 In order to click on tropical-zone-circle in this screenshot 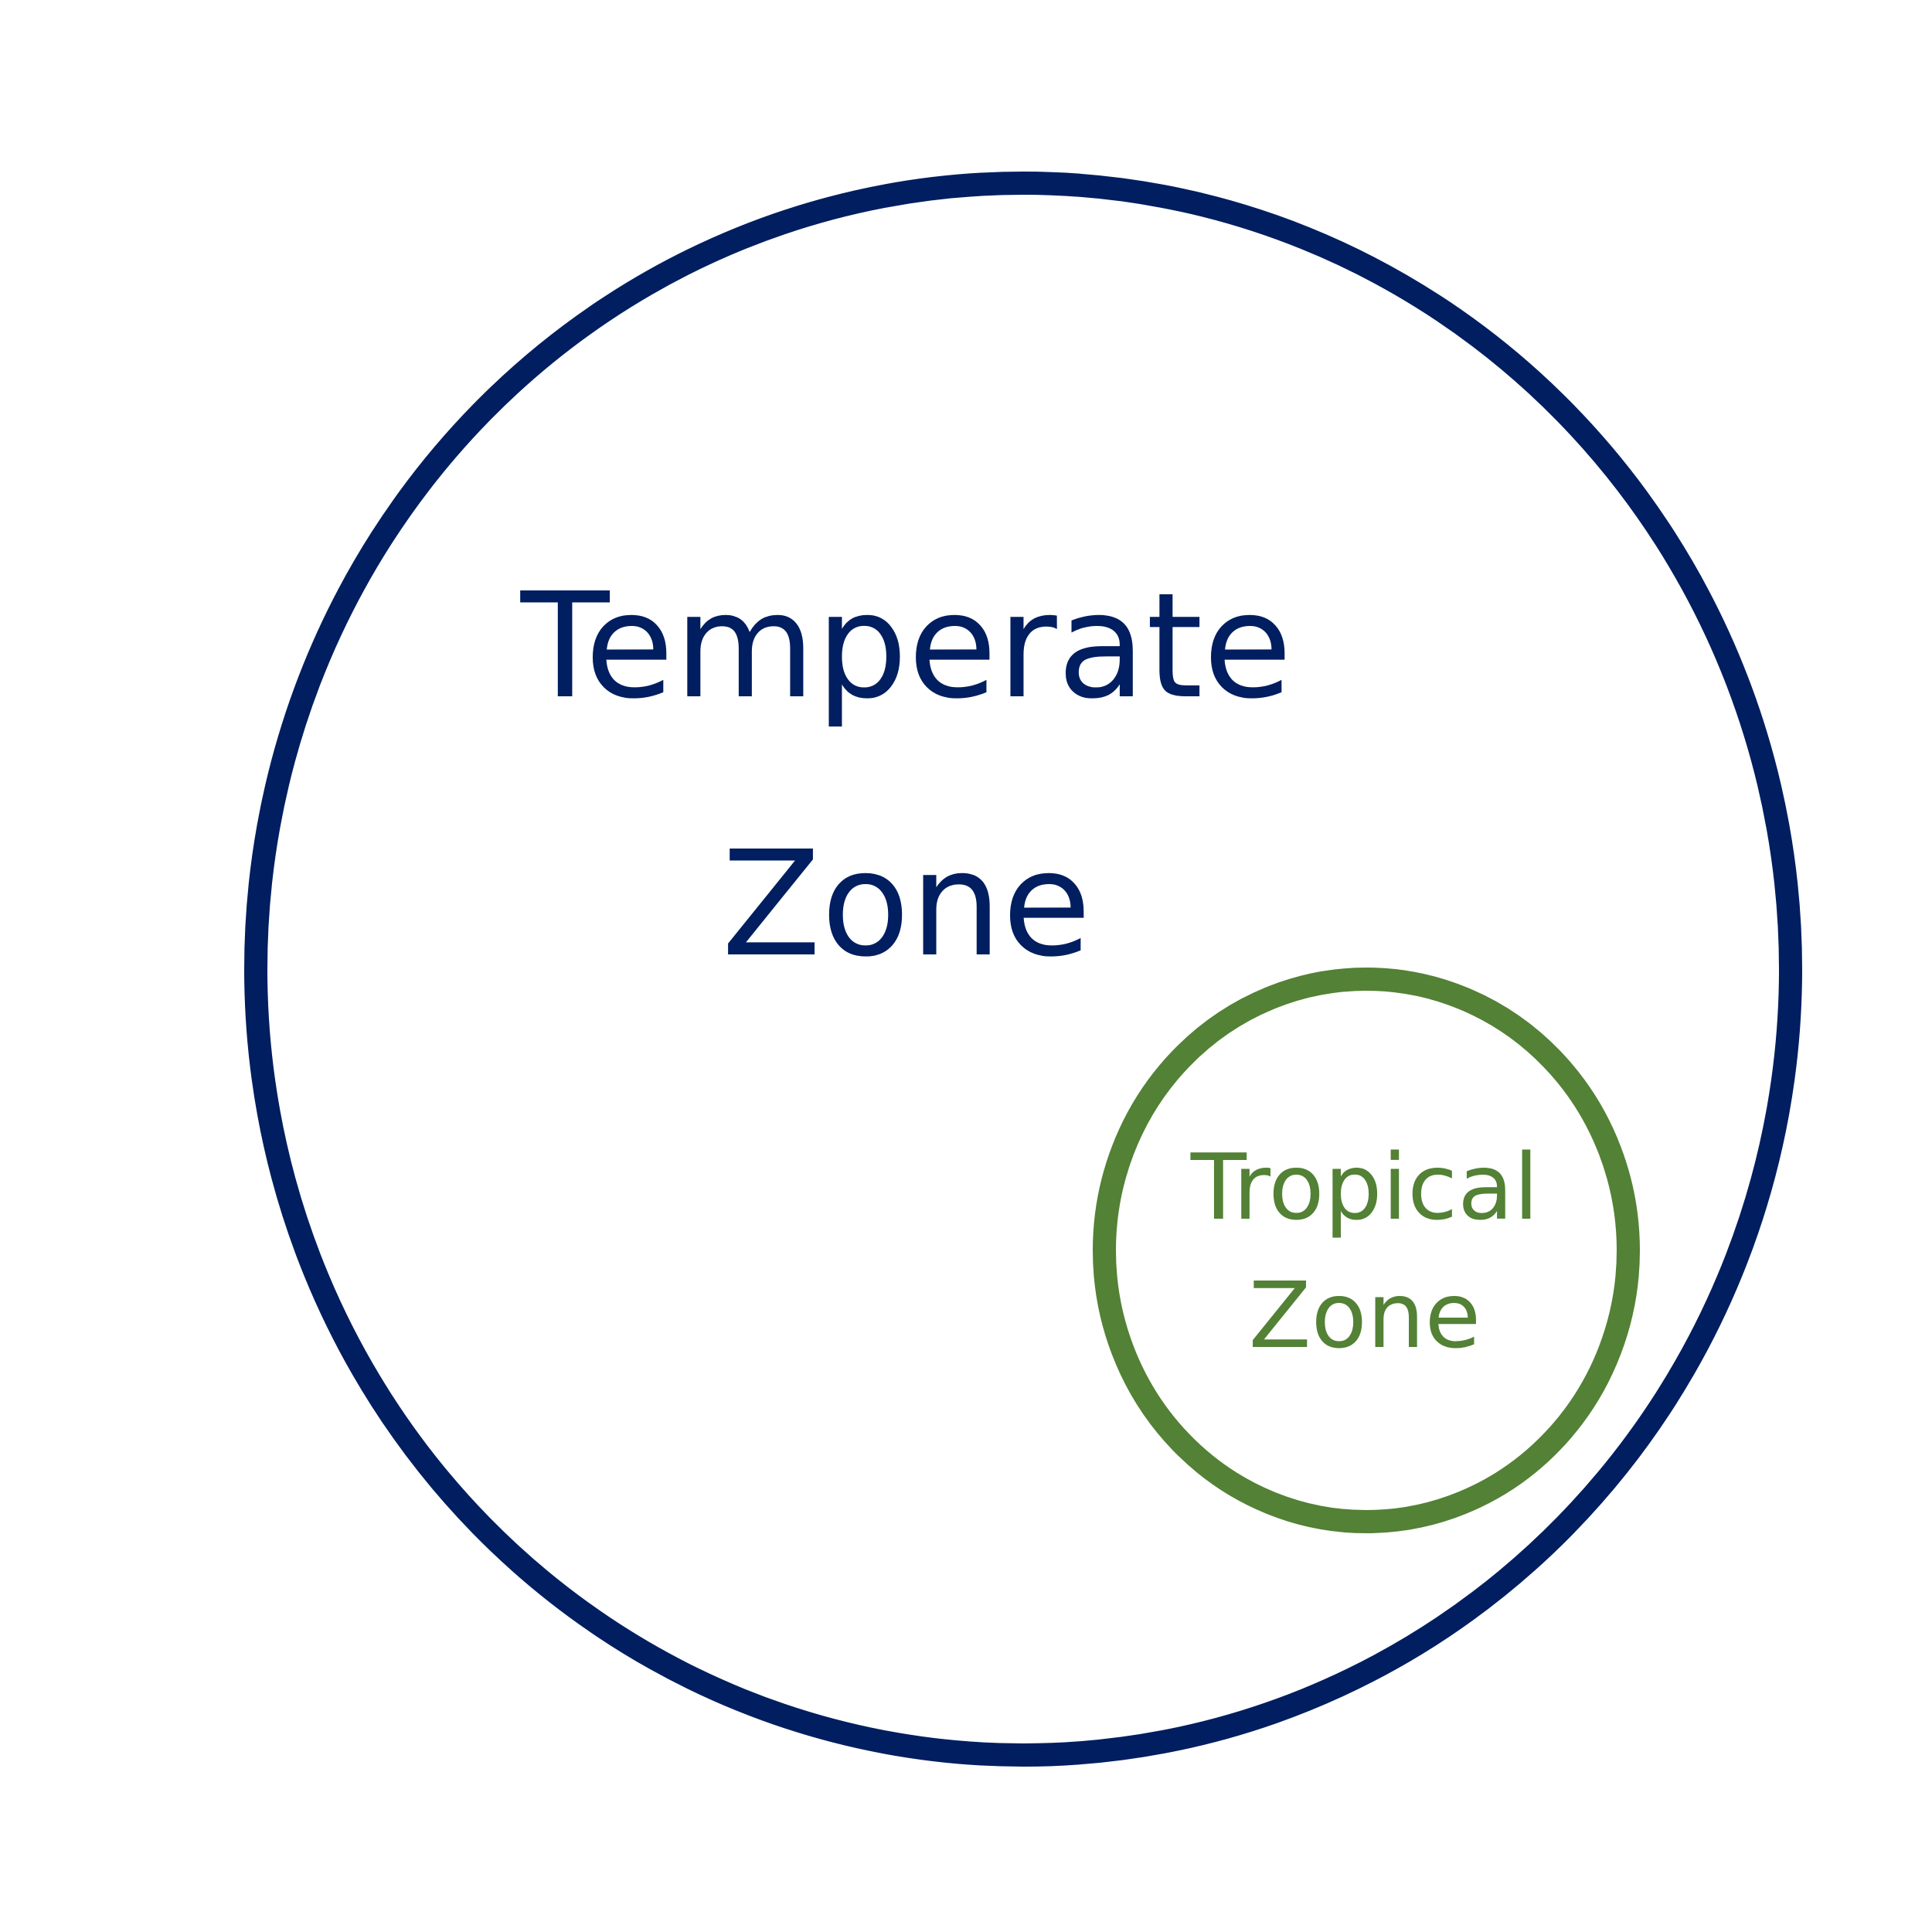, I will do `click(1367, 1250)`.